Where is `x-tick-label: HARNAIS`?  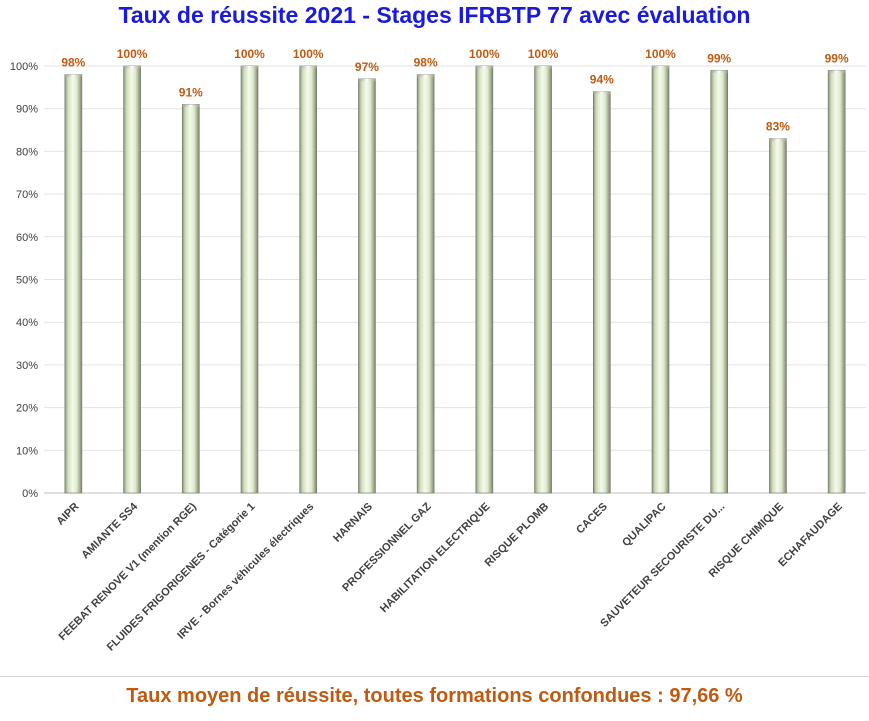 x-tick-label: HARNAIS is located at coordinates (353, 523).